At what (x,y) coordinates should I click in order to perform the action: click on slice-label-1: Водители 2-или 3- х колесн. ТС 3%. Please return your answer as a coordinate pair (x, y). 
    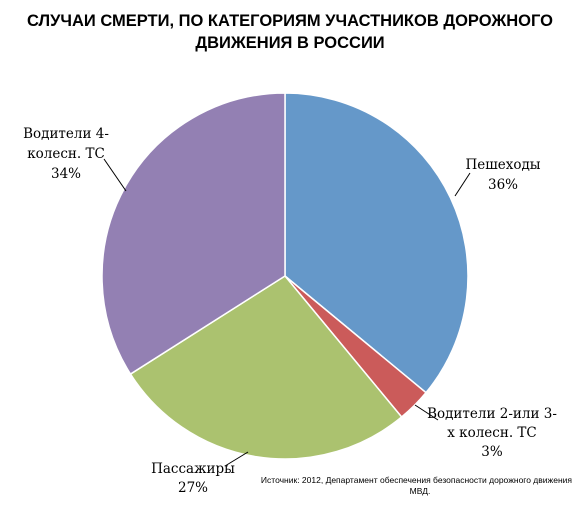
    Looking at the image, I should click on (492, 433).